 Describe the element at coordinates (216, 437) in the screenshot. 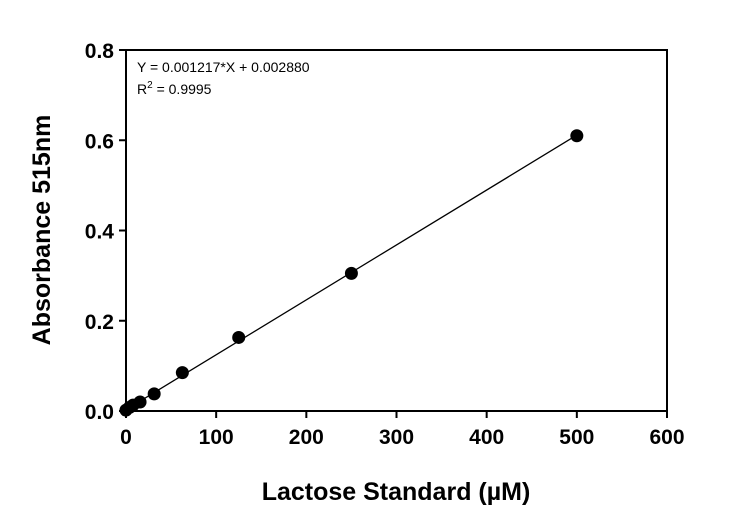

I see `x-tick-label: 100` at that location.